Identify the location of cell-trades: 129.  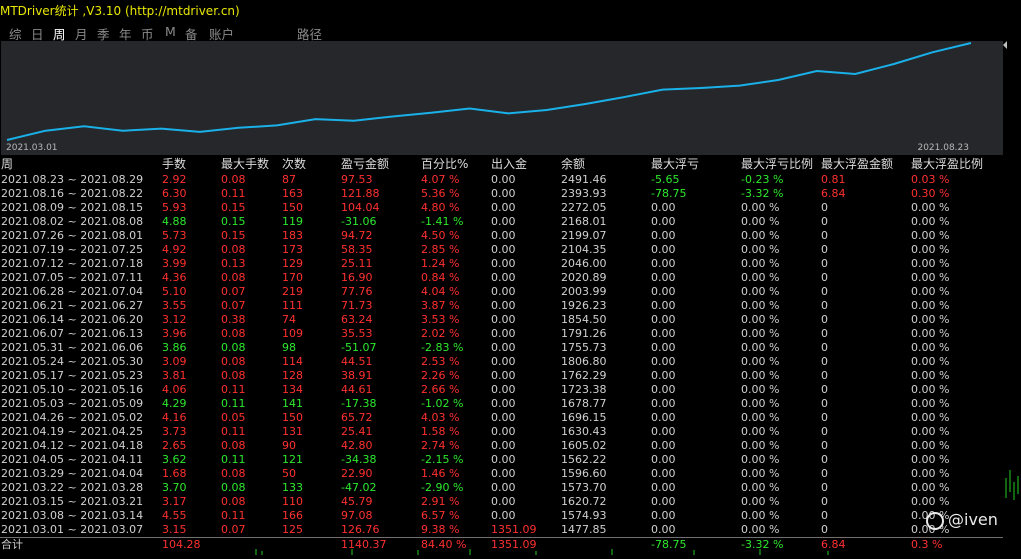
(292, 263).